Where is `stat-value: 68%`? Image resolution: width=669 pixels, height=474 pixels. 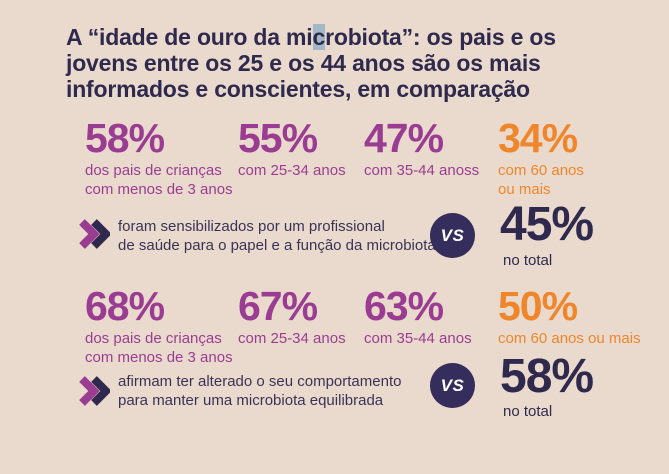 stat-value: 68% is located at coordinates (125, 306).